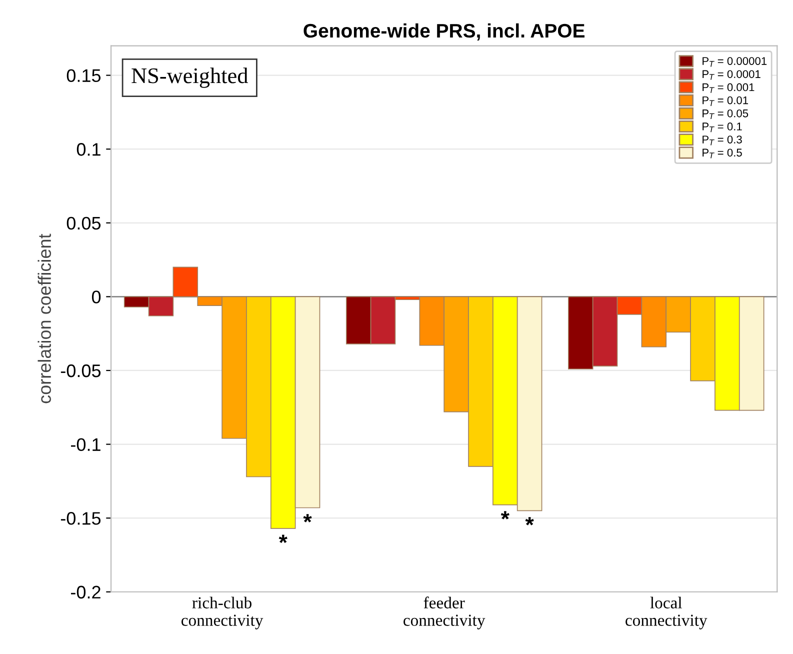 This screenshot has width=793, height=654. Describe the element at coordinates (444, 31) in the screenshot. I see `chart-title: Genome-wide PRS, incl. APOE` at that location.